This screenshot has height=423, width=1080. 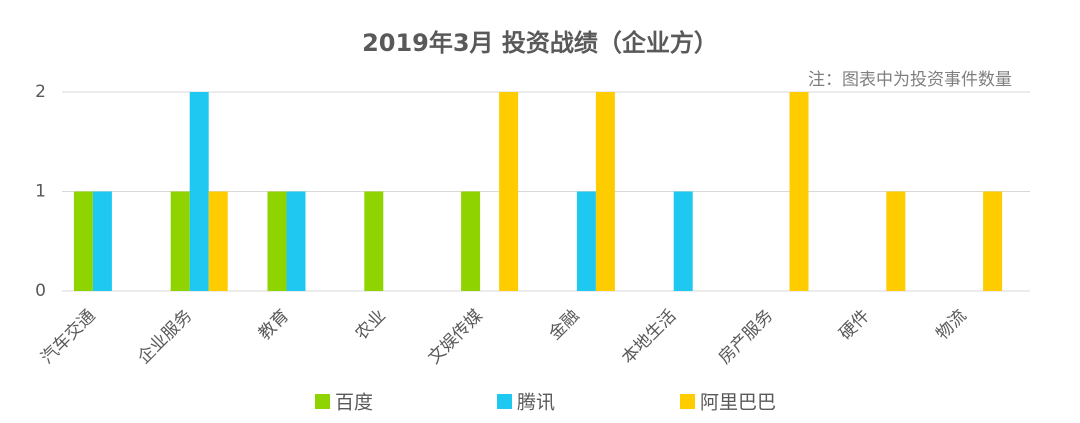 What do you see at coordinates (649, 337) in the screenshot?
I see `x-tick-label: 本地生活` at bounding box center [649, 337].